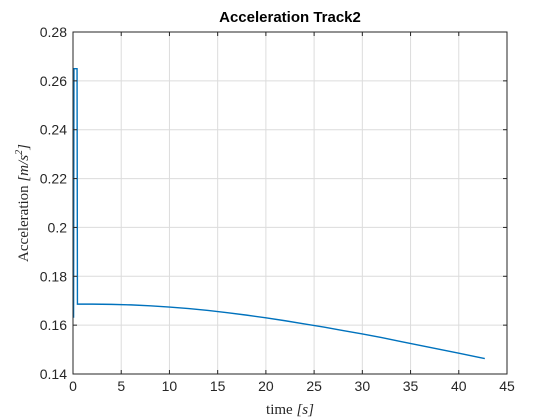  Describe the element at coordinates (24, 168) in the screenshot. I see `y-axis-label-unit: [m/s` at that location.